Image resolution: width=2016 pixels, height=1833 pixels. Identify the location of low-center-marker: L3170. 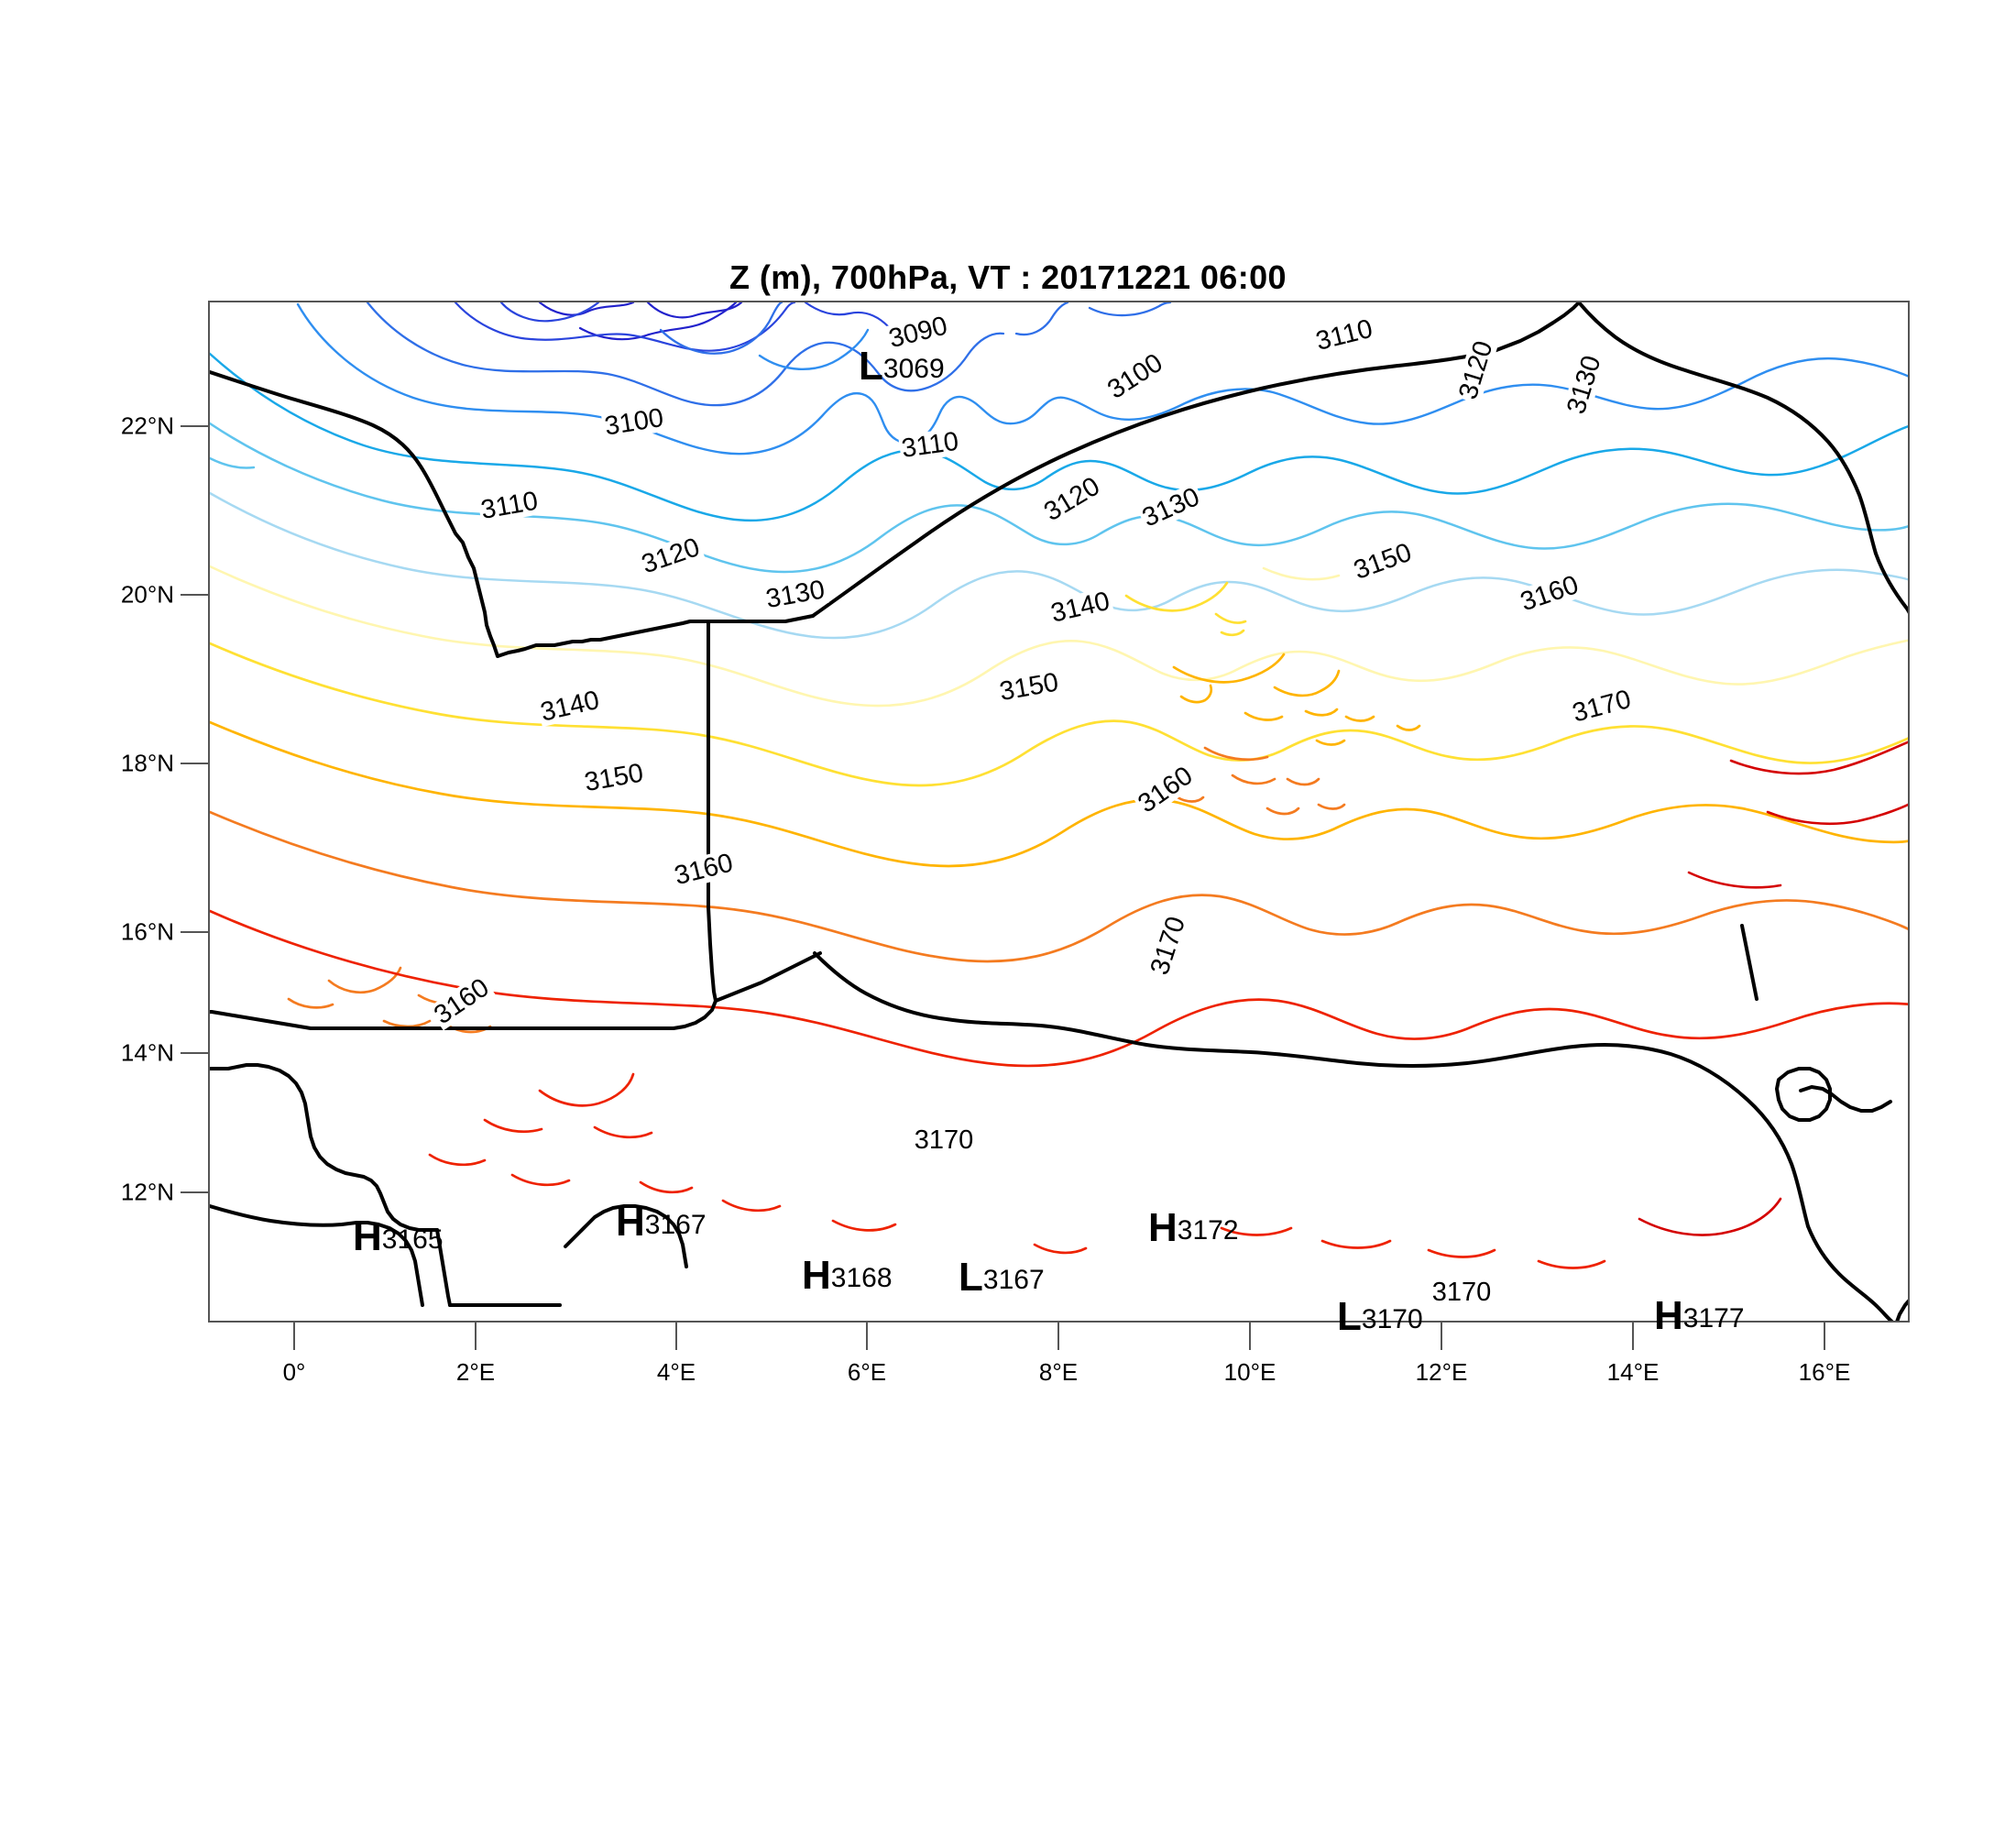
(1380, 1317).